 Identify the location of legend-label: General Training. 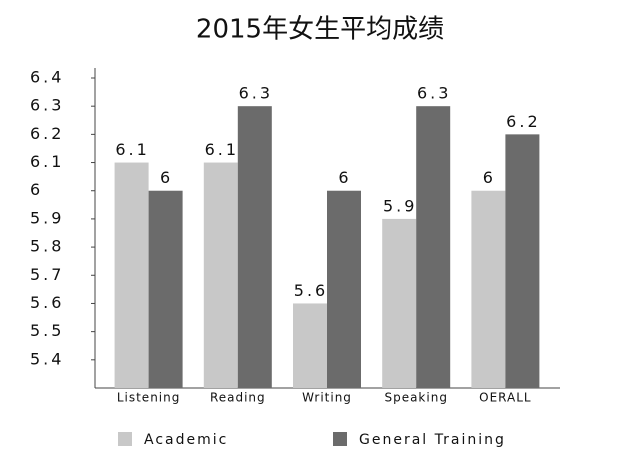
(432, 440).